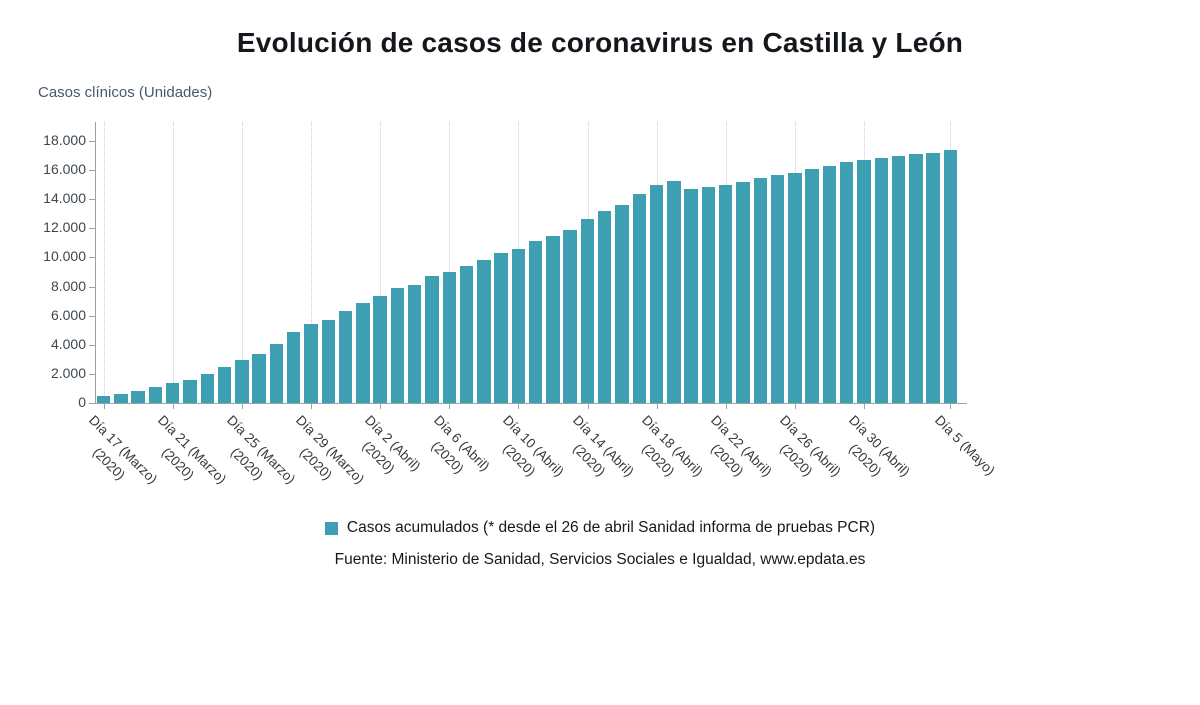  I want to click on x-tick-label: Día 29 (Marzo) (2020), so click(330, 449).